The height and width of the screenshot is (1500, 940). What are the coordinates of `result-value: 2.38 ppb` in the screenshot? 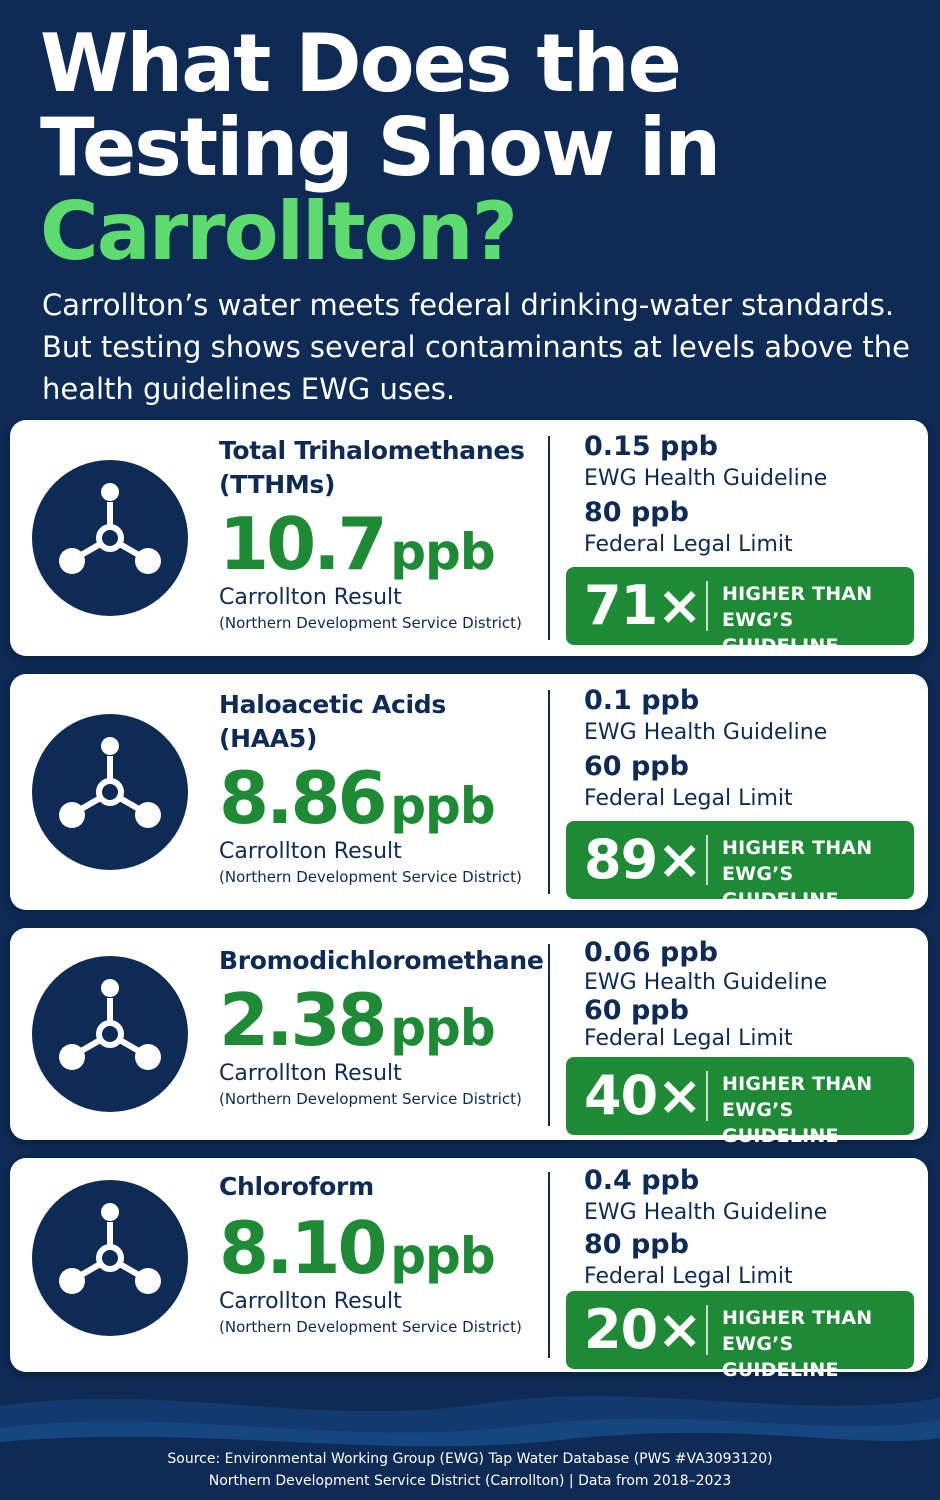 It's located at (357, 1020).